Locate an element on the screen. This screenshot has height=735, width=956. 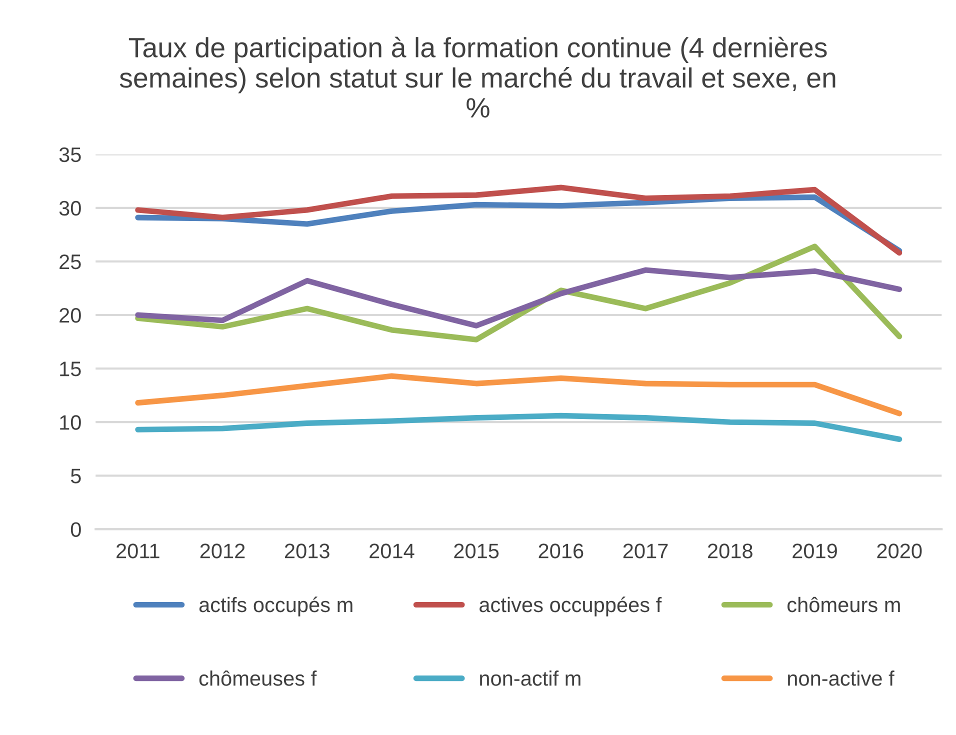
x-tick-label: 2014 is located at coordinates (392, 551).